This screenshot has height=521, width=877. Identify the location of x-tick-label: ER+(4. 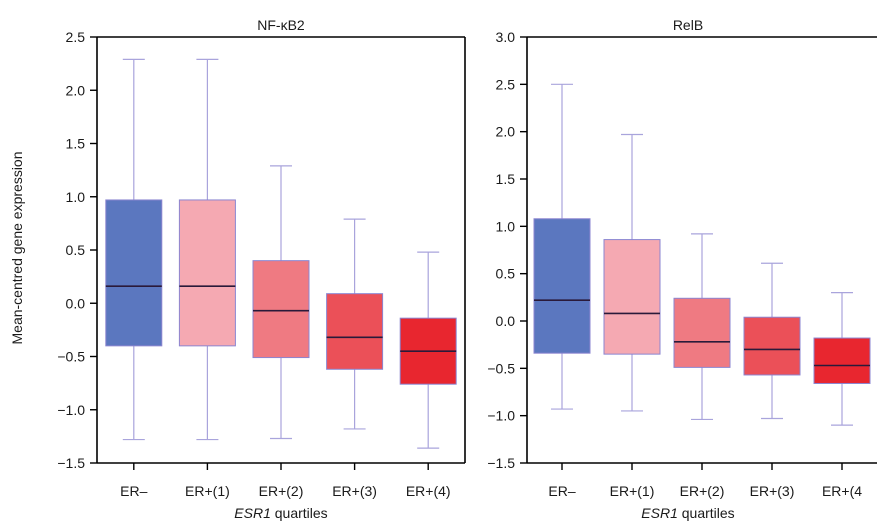
(842, 491).